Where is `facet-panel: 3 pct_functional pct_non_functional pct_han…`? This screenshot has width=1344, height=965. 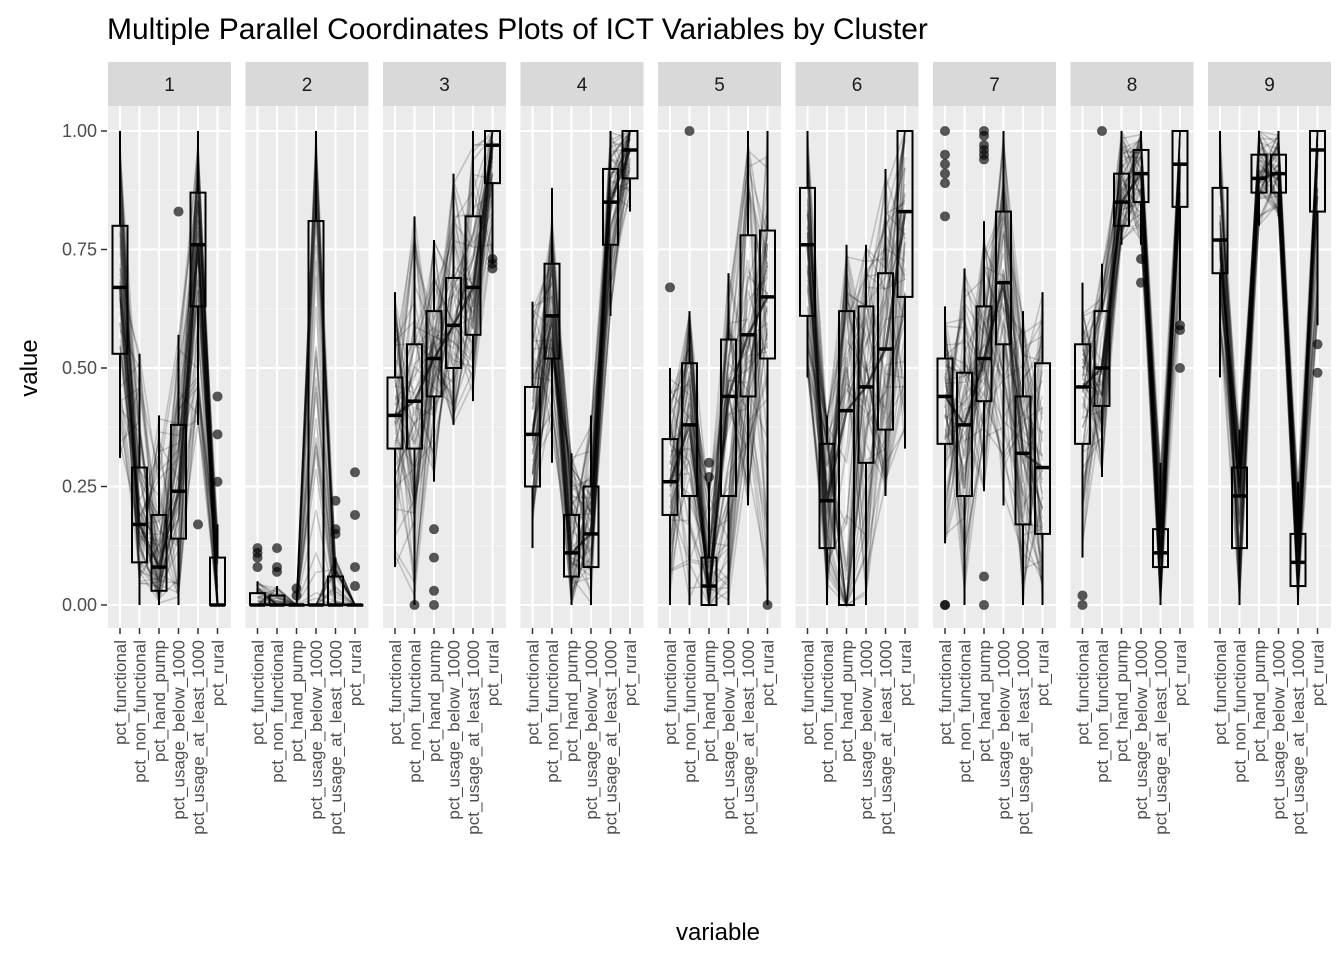
facet-panel: 3 pct_functional pct_non_functional pct_han… is located at coordinates (444, 448).